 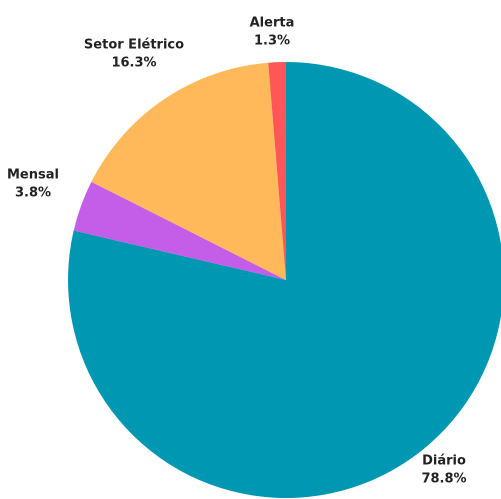 What do you see at coordinates (272, 23) in the screenshot?
I see `slice-category-label: Alerta` at bounding box center [272, 23].